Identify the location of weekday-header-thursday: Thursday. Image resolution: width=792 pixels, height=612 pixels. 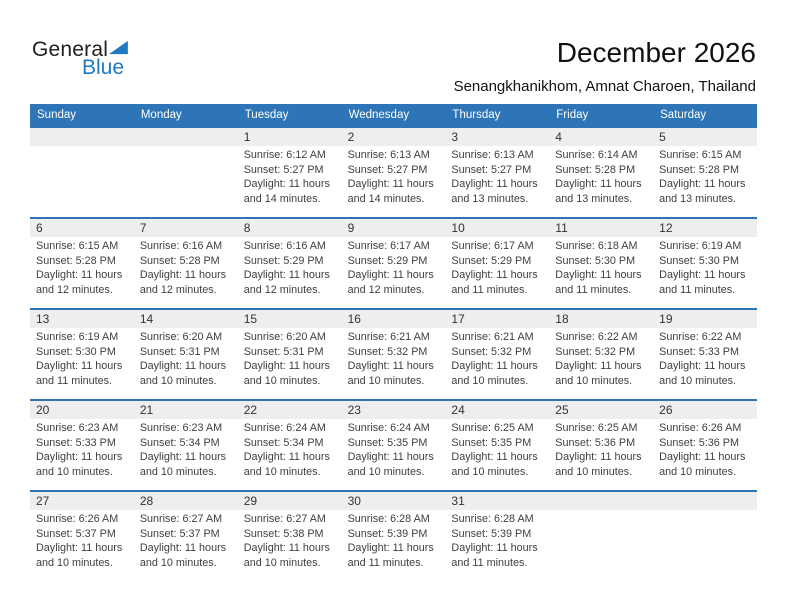
(476, 115).